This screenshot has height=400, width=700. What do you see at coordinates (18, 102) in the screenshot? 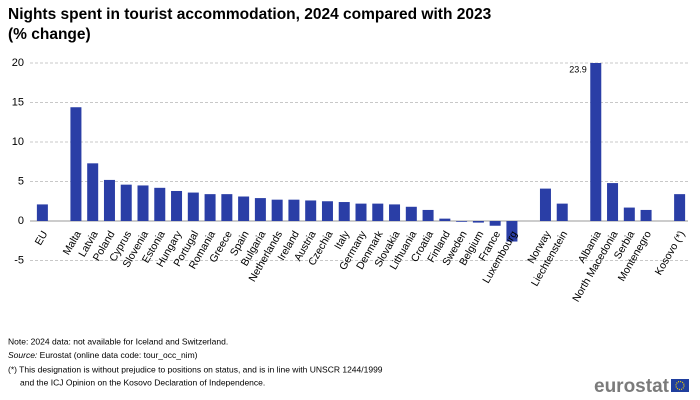
I see `y-tick-label: 15` at bounding box center [18, 102].